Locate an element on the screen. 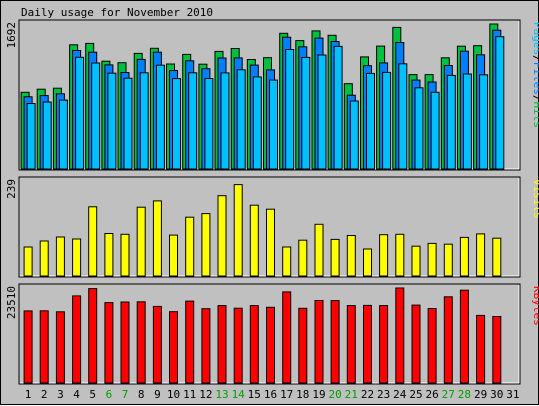 Image resolution: width=539 pixels, height=406 pixels. legend-entry: Visits is located at coordinates (535, 199).